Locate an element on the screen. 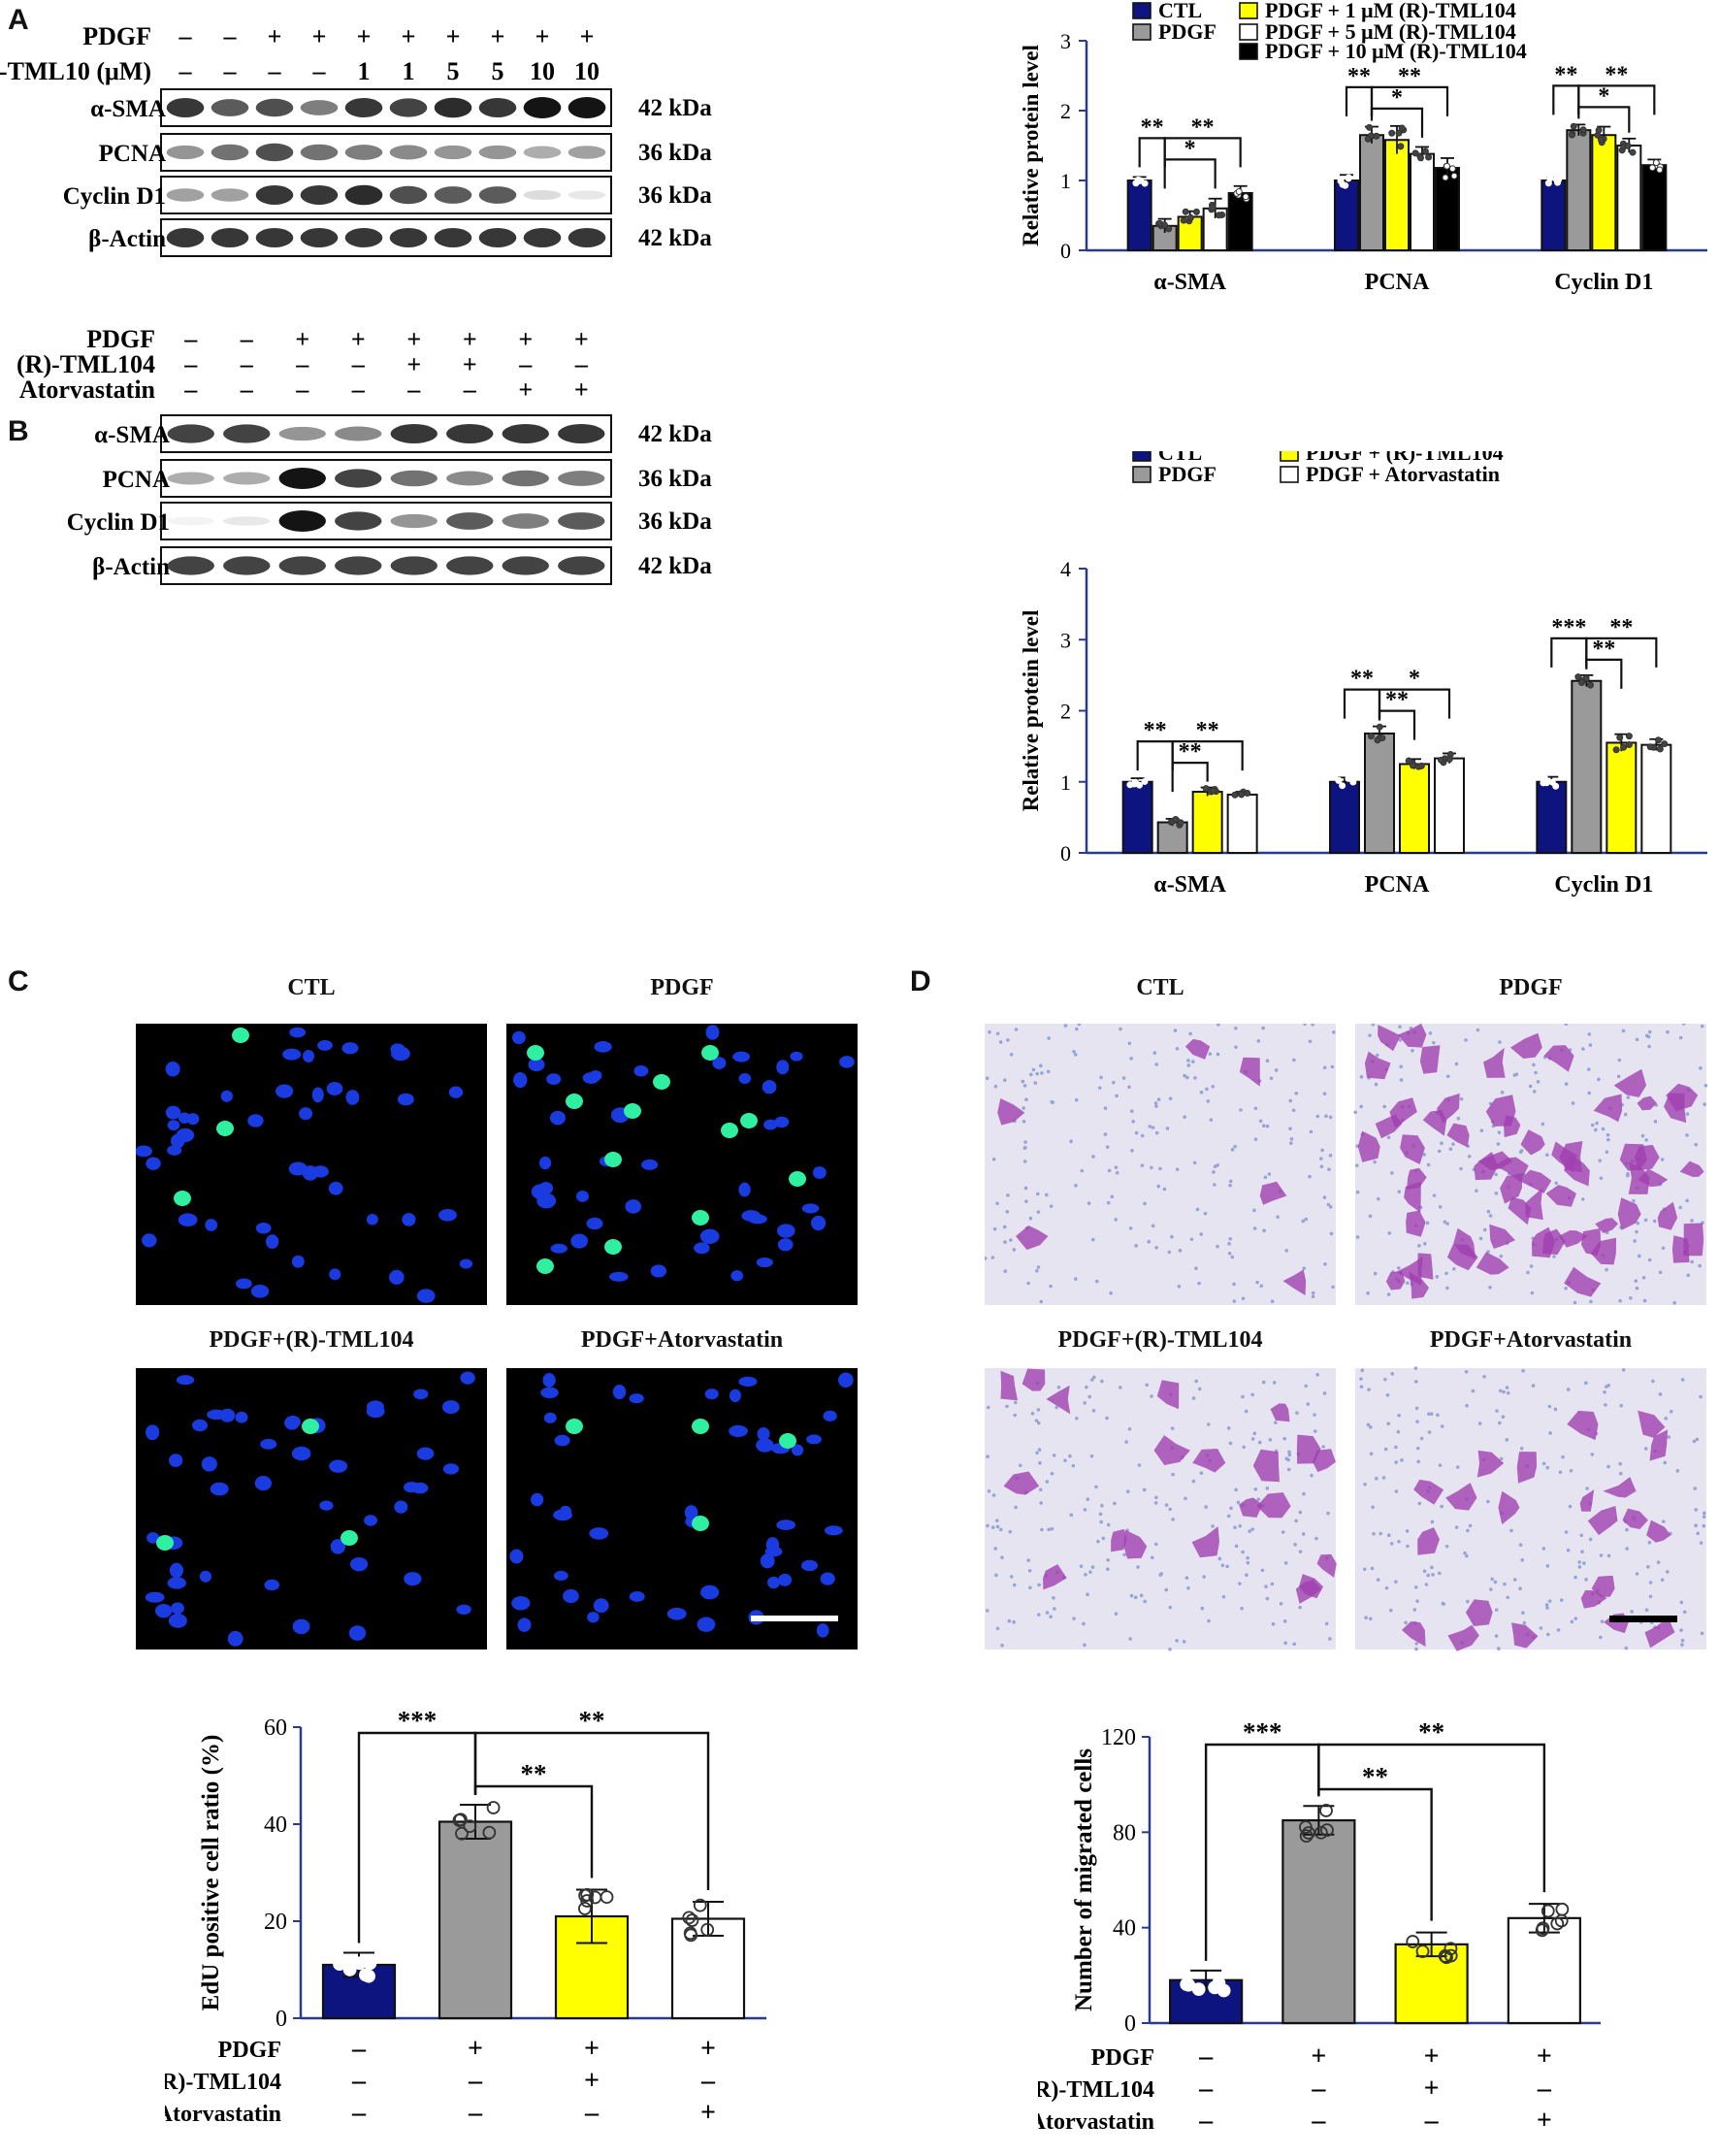  blot-treatment-mark: 5 is located at coordinates (453, 71).